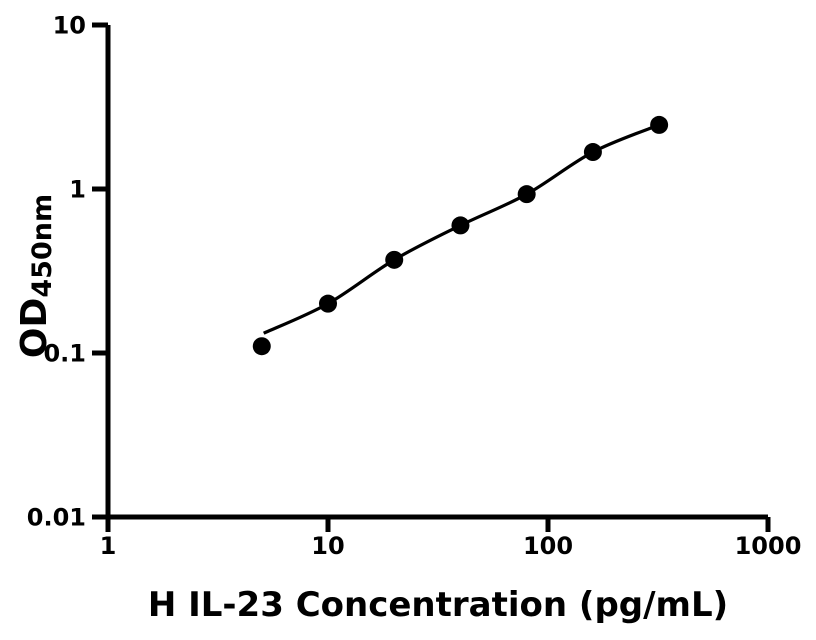  What do you see at coordinates (56, 518) in the screenshot?
I see `y-tick-label: 0.01` at bounding box center [56, 518].